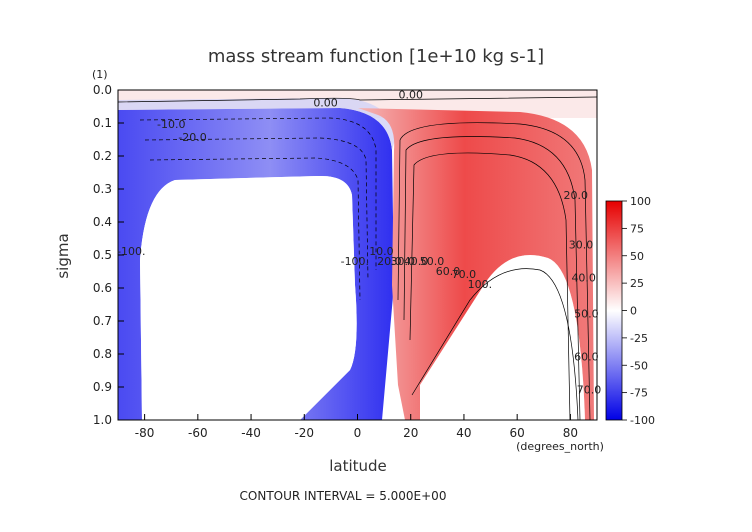 The width and height of the screenshot is (752, 532). Describe the element at coordinates (480, 284) in the screenshot. I see `contour-label: 100.` at that location.